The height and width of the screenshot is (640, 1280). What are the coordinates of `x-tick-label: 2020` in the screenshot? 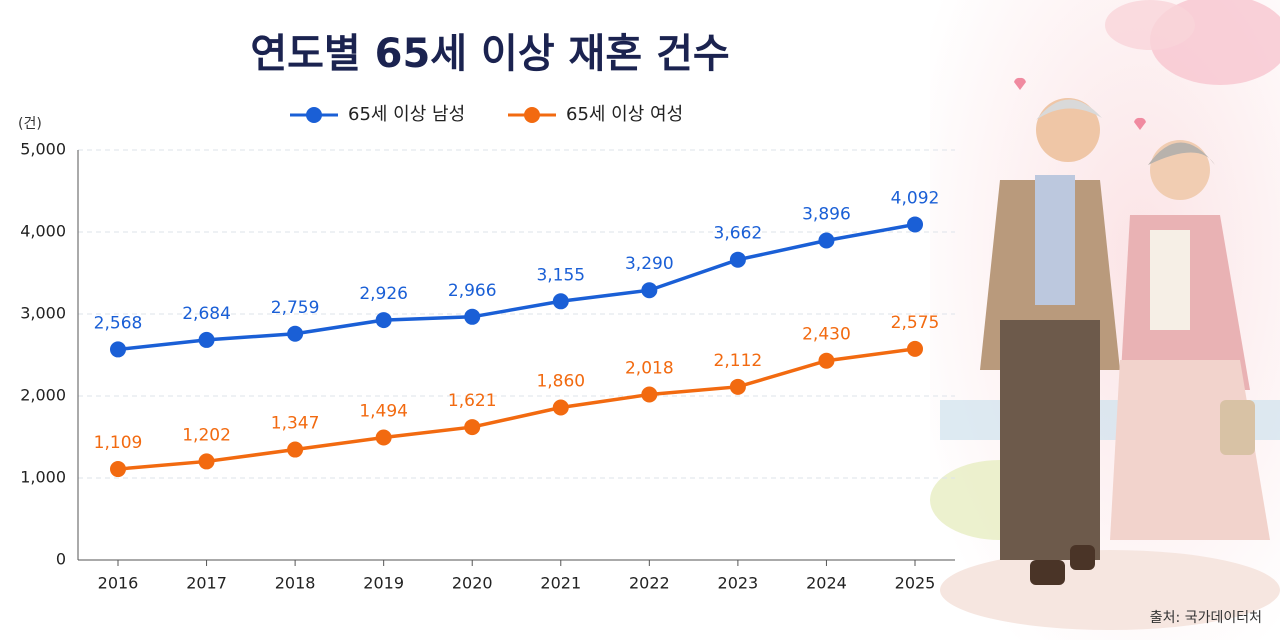 It's located at (472, 583).